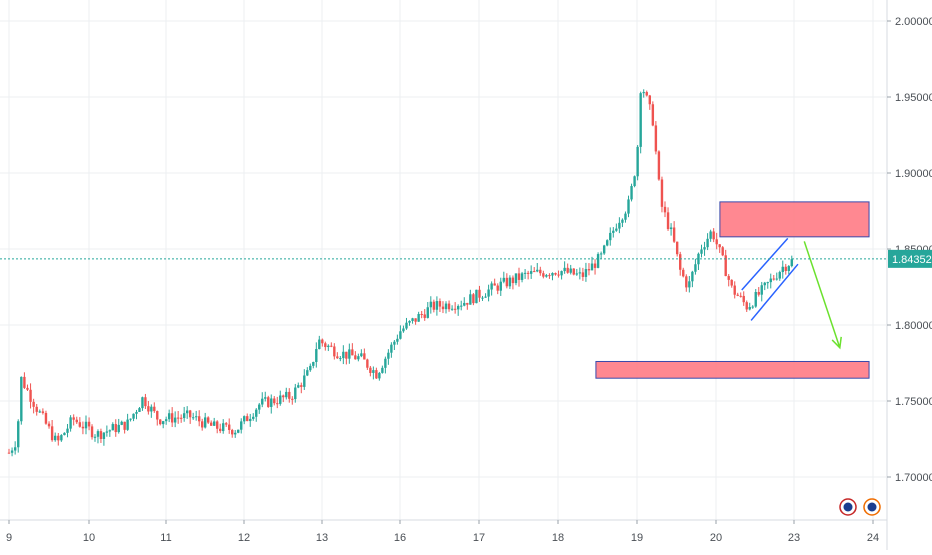 This screenshot has height=555, width=932. What do you see at coordinates (848, 507) in the screenshot?
I see `event-flag-icon` at bounding box center [848, 507].